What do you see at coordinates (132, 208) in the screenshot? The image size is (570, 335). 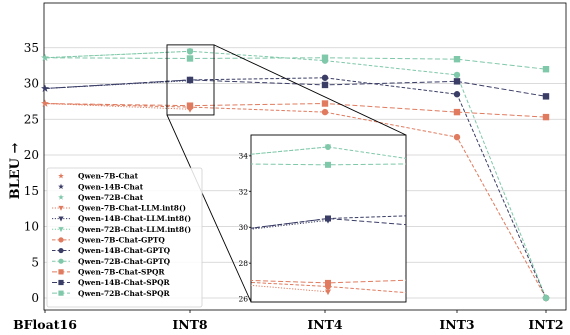 I see `legend-label: Qwen-7B-Chat-LLM.int8()` at bounding box center [132, 208].